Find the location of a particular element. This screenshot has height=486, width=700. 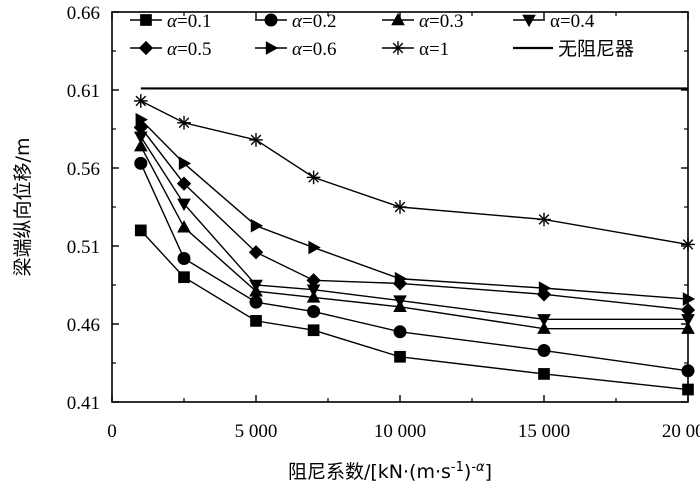

legend-label: α=0.1 is located at coordinates (189, 21).